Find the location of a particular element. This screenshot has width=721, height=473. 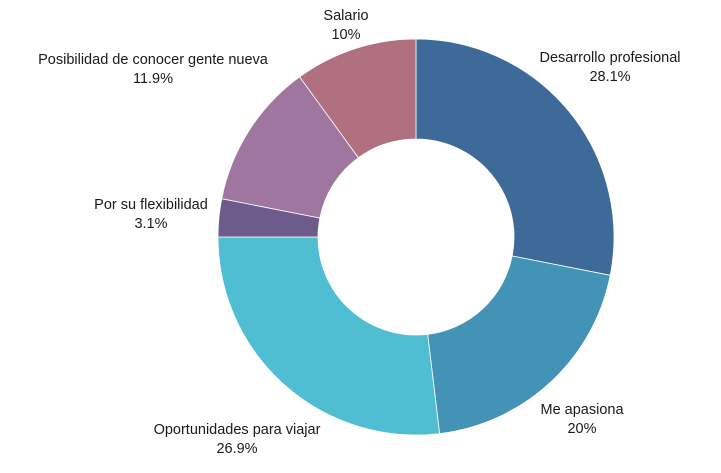

slice-label-2: Oportunidades para viajar is located at coordinates (237, 430).